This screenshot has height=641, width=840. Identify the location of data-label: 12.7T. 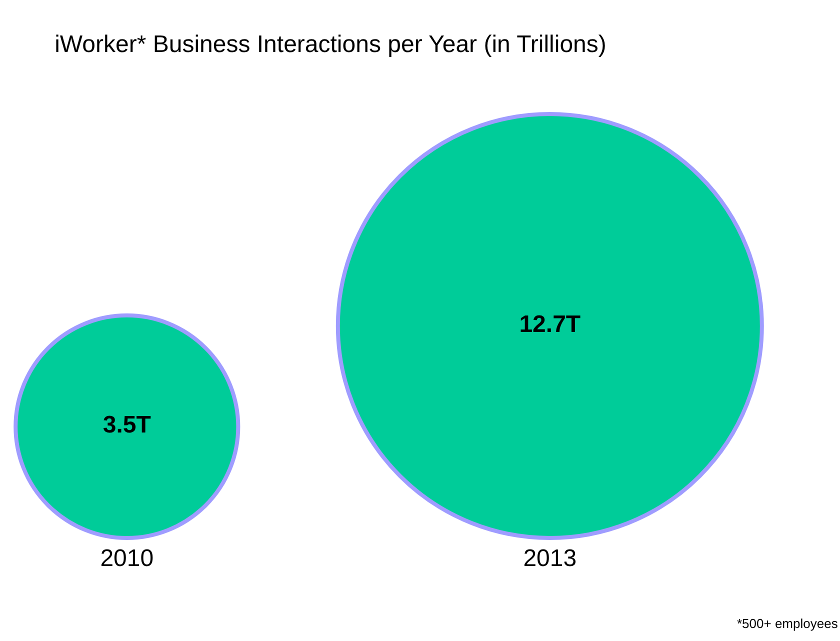
(550, 324).